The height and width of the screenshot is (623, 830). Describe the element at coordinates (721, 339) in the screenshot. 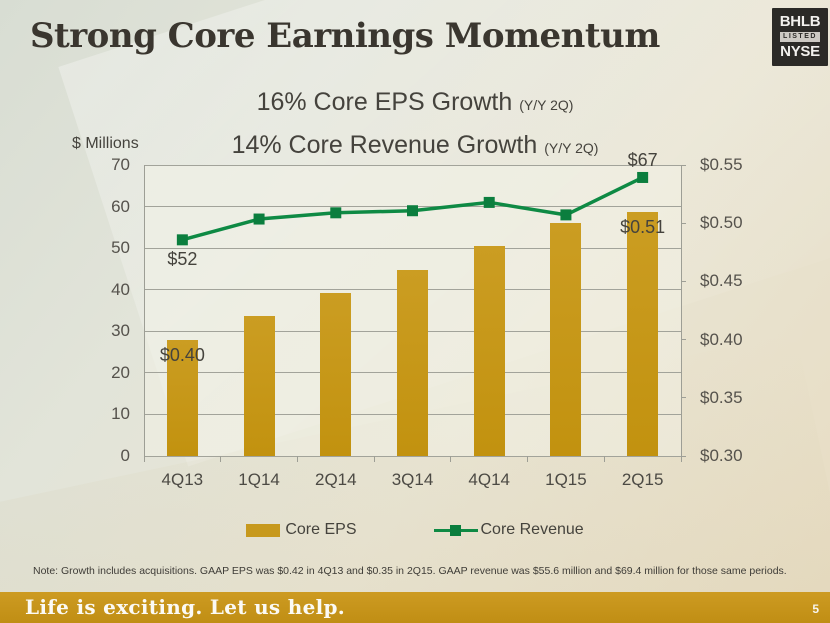

I see `right-axis-tick-label: $0.40` at that location.